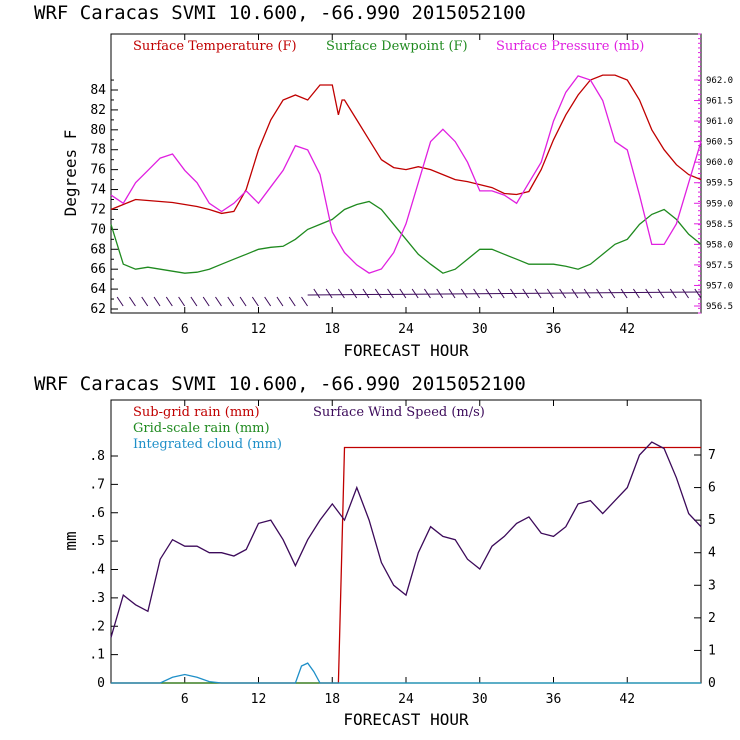 This screenshot has width=740, height=740. Describe the element at coordinates (97, 484) in the screenshot. I see `bottom-y-tick-label: .7` at that location.